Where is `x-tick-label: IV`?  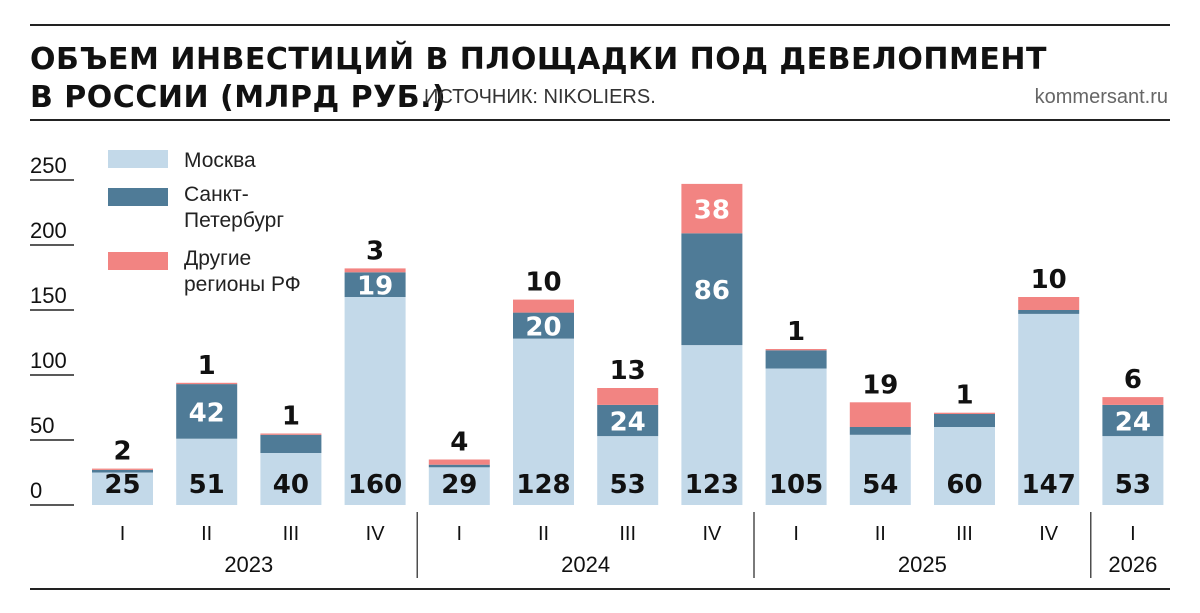
x-tick-label: IV is located at coordinates (376, 534).